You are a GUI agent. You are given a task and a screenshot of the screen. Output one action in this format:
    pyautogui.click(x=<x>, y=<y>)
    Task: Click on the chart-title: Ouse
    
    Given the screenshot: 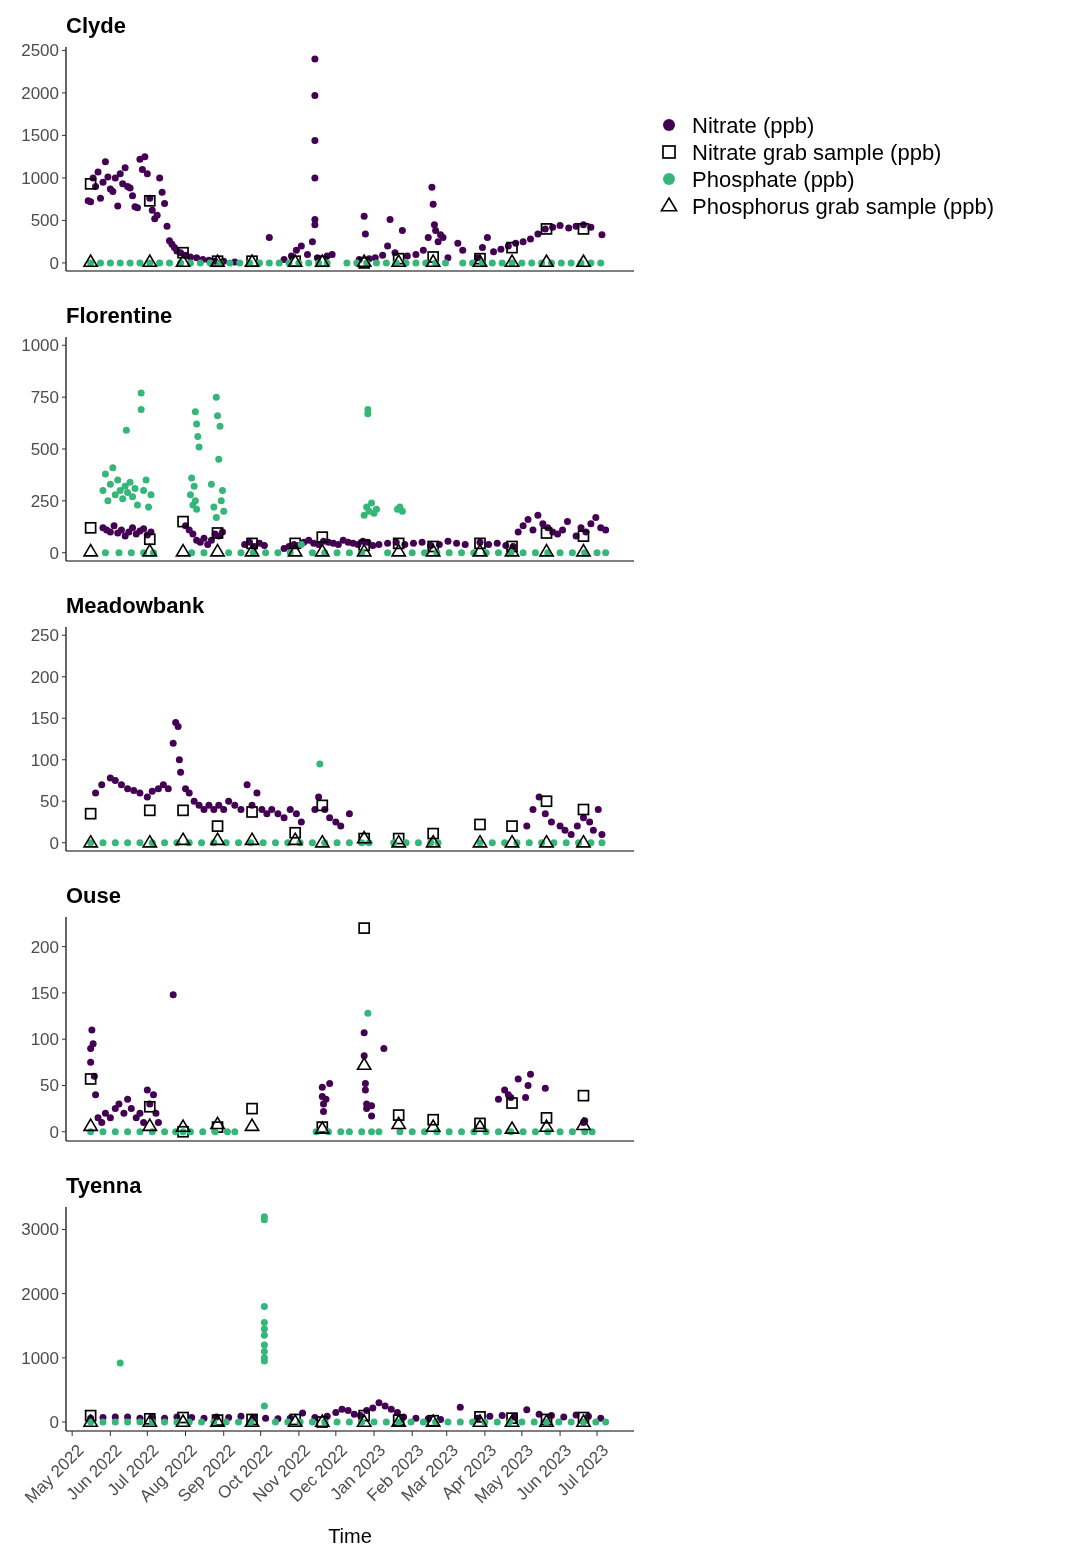 What is the action you would take?
    pyautogui.click(x=94, y=895)
    